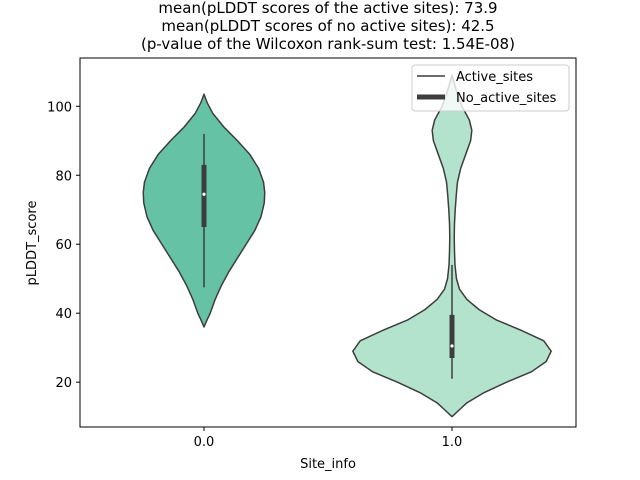 The height and width of the screenshot is (480, 640). What do you see at coordinates (63, 314) in the screenshot?
I see `y-tick-label: 40` at bounding box center [63, 314].